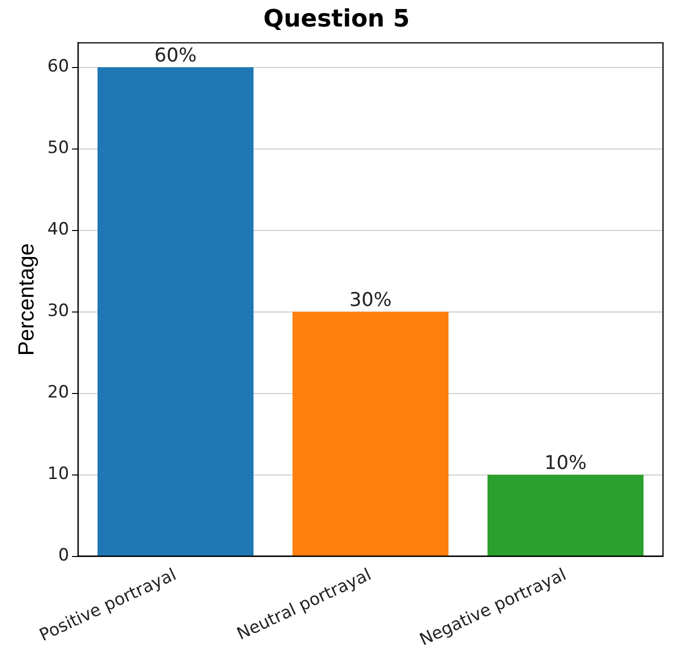 The image size is (679, 658). What do you see at coordinates (336, 18) in the screenshot?
I see `chart-title: Question 5` at bounding box center [336, 18].